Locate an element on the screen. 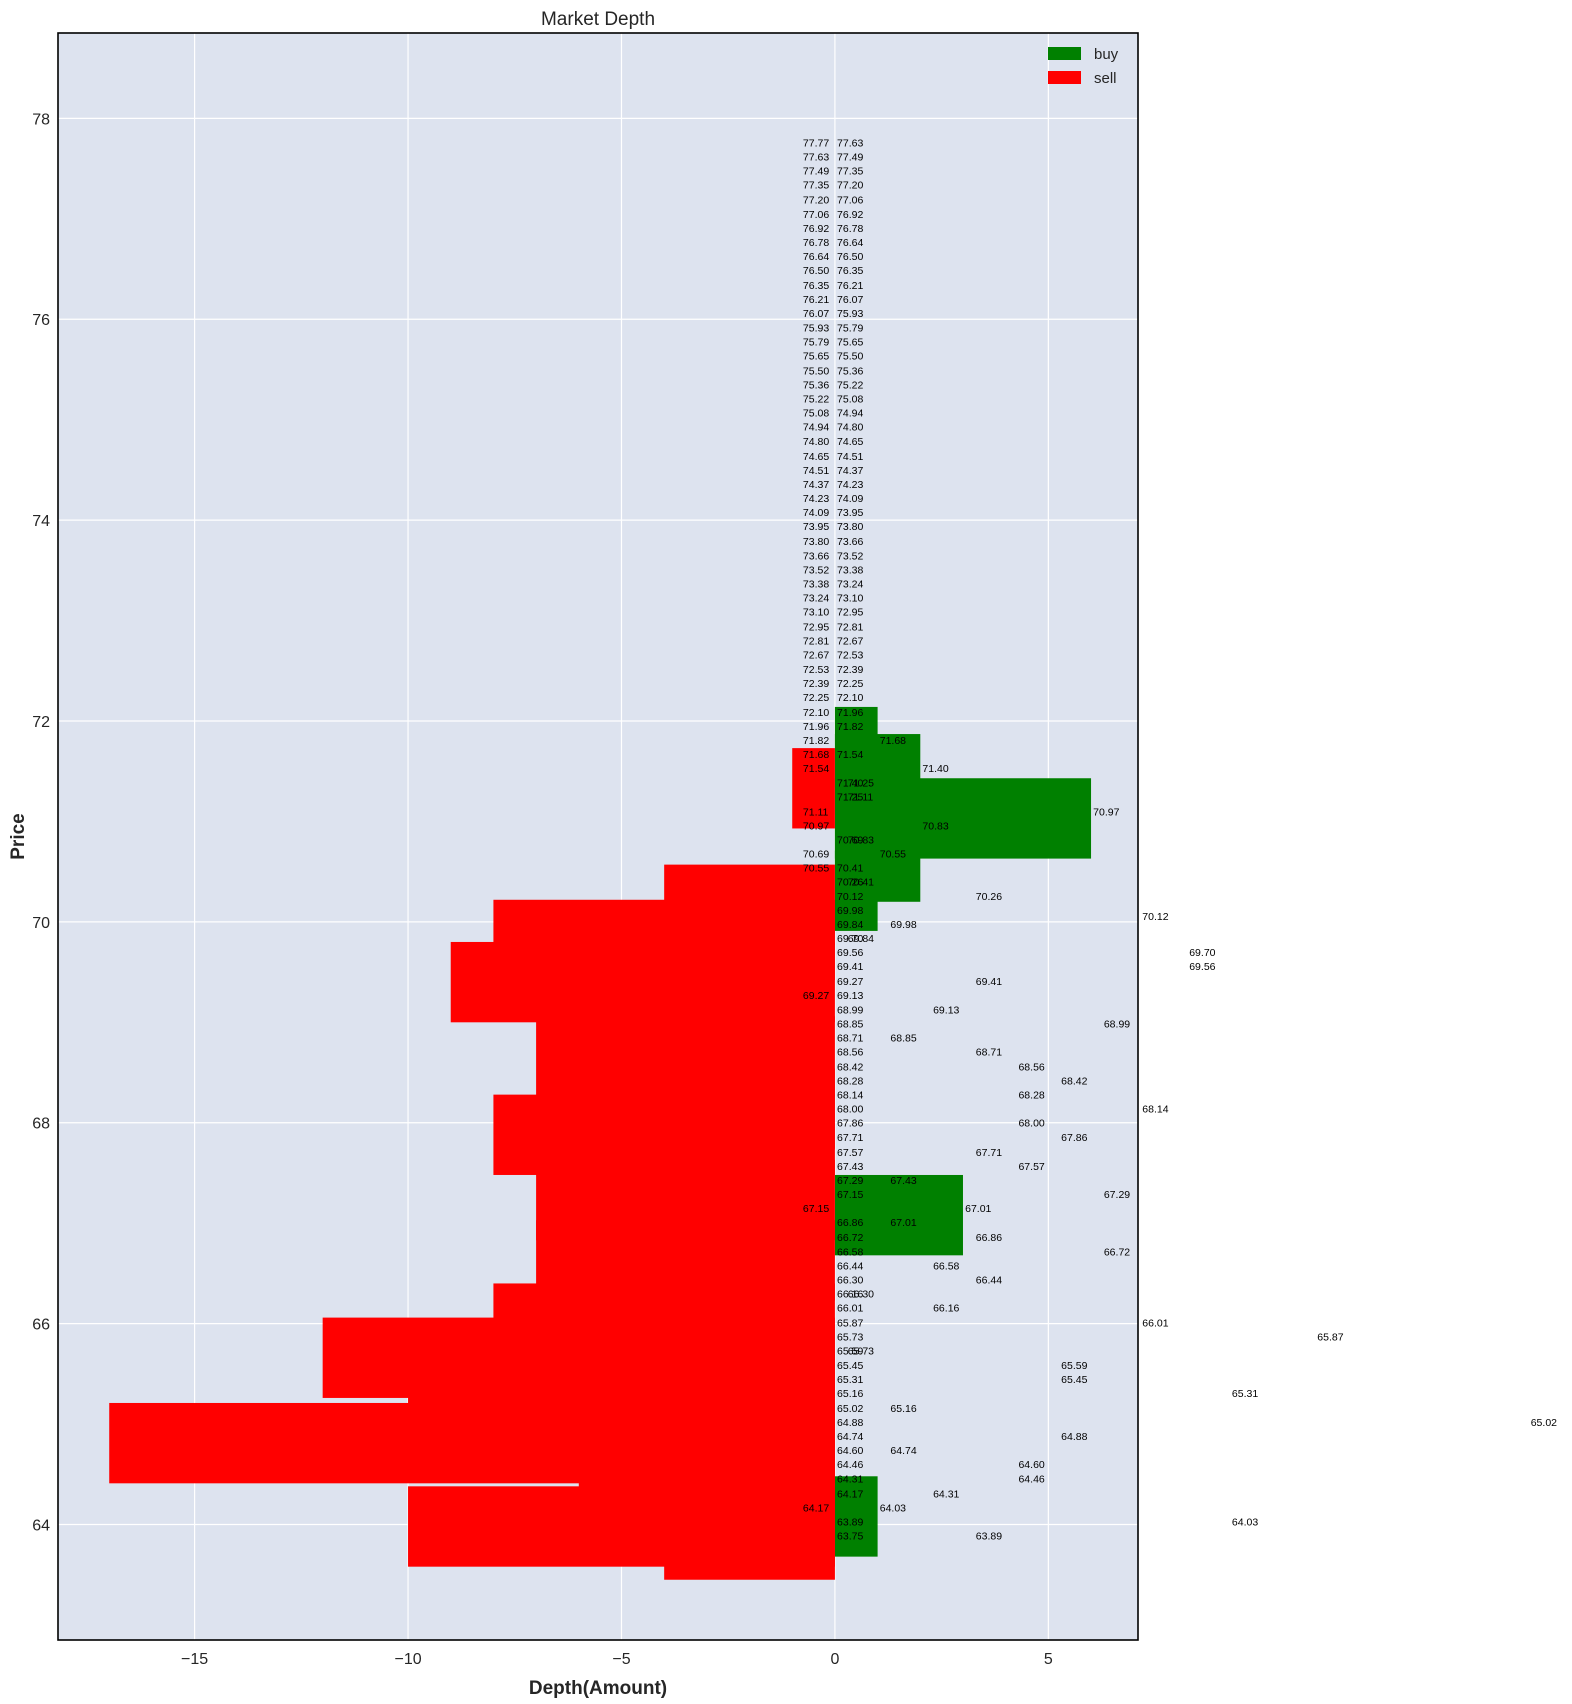  price-label: 70.26 is located at coordinates (989, 897).